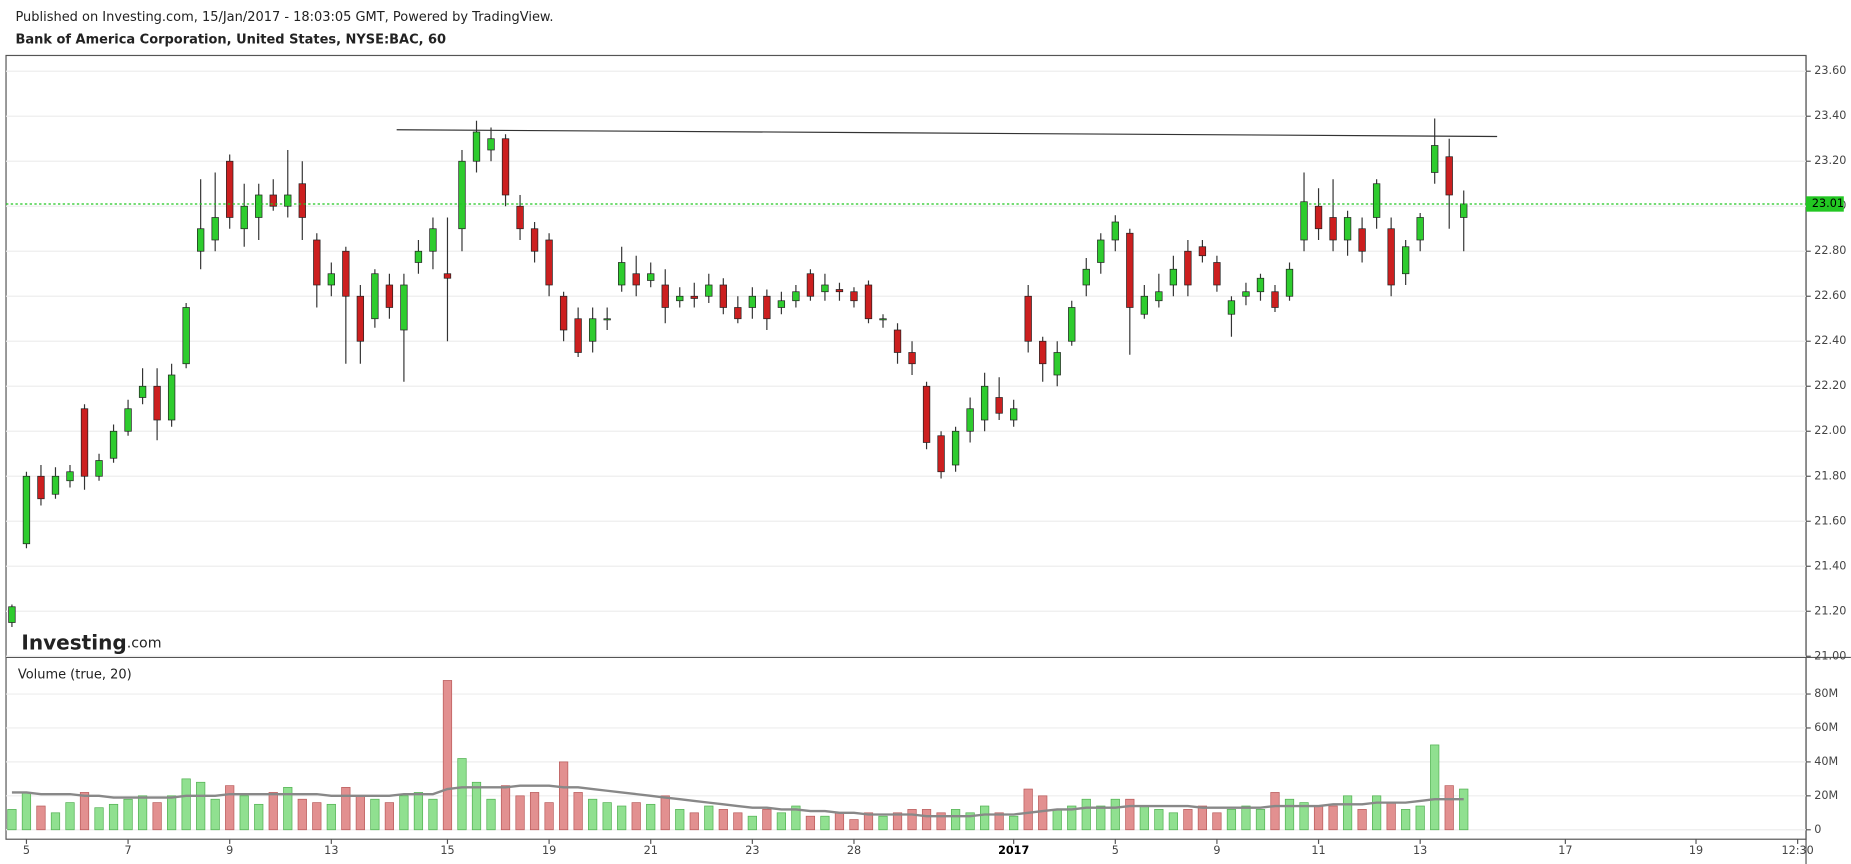  What do you see at coordinates (331, 850) in the screenshot?
I see `x-tick-label: 13` at bounding box center [331, 850].